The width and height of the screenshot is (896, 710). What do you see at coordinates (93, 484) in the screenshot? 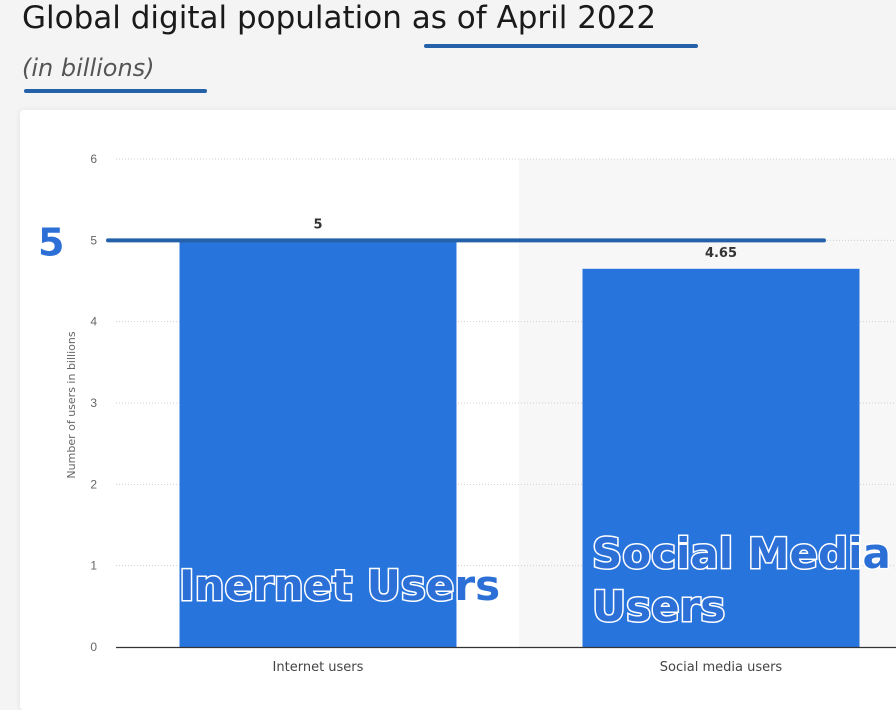
I see `y-tick-label: 2` at bounding box center [93, 484].